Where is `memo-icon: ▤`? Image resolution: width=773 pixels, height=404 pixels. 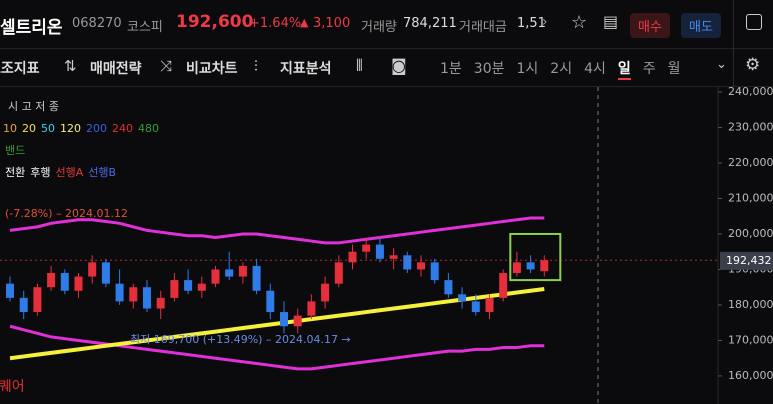 memo-icon: ▤ is located at coordinates (611, 21).